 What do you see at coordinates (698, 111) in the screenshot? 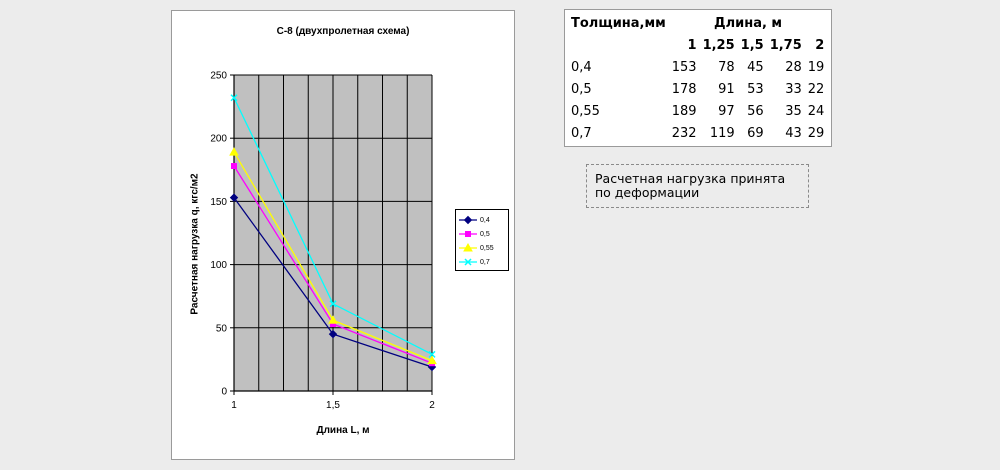
I see `table-row: 0,55 189 97 56 35 24` at bounding box center [698, 111].